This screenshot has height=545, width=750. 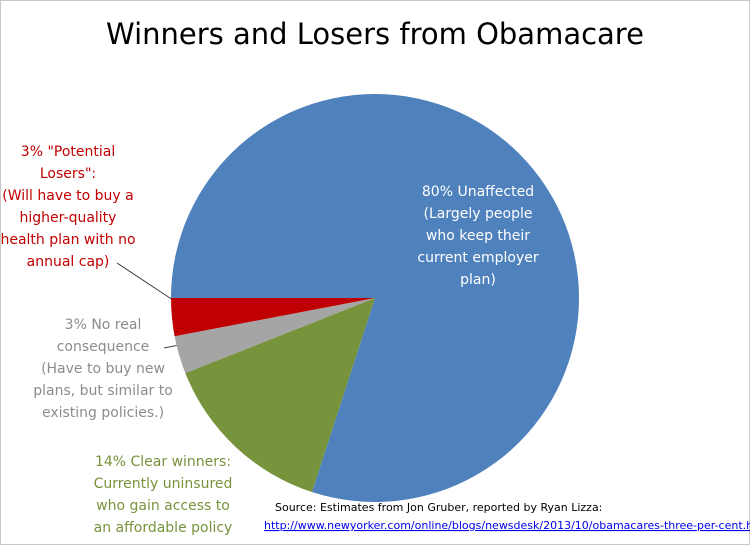 What do you see at coordinates (67, 240) in the screenshot?
I see `slice-label: health plan with no` at bounding box center [67, 240].